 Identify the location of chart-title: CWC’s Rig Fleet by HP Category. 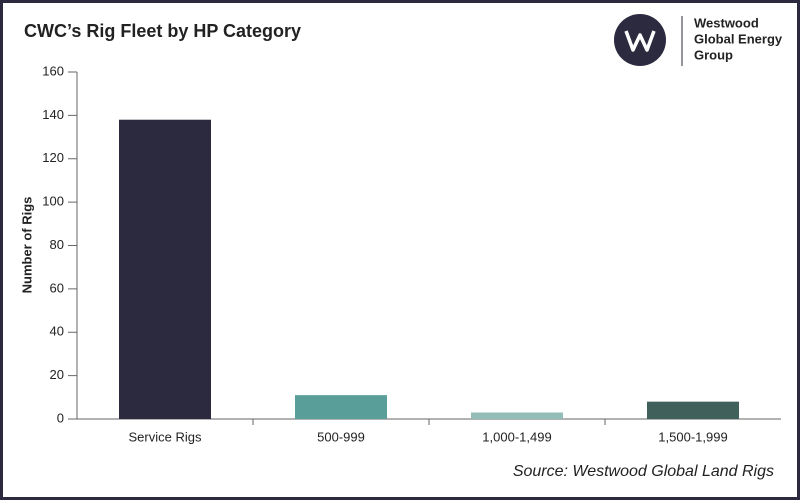
(162, 31).